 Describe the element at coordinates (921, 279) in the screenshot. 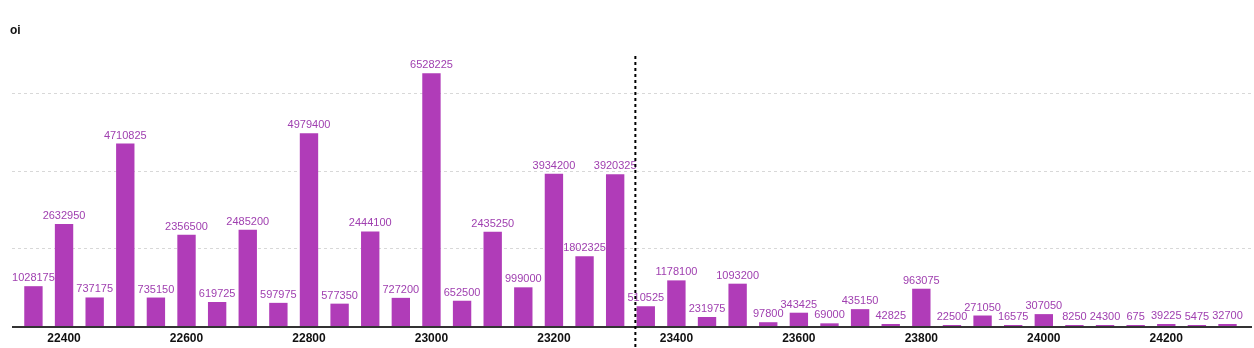

I see `data-label: 963075` at that location.